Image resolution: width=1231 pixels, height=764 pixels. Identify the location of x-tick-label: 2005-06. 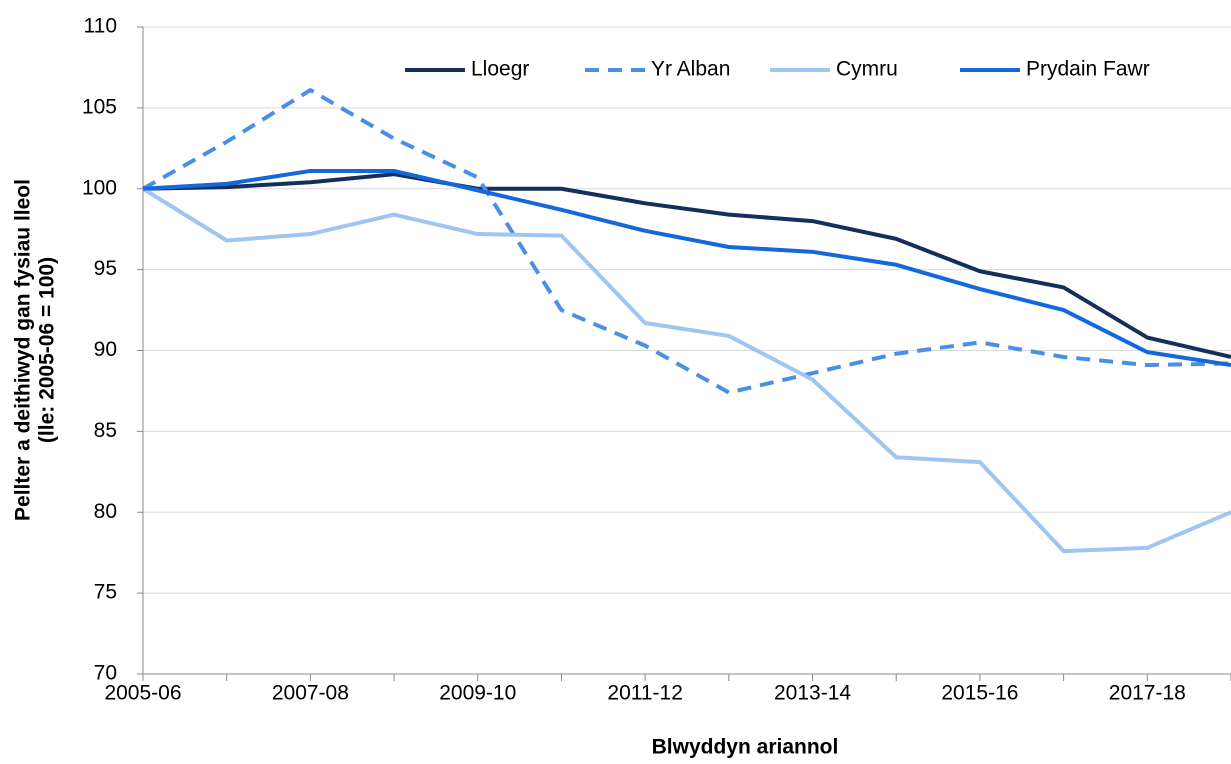
(142, 693).